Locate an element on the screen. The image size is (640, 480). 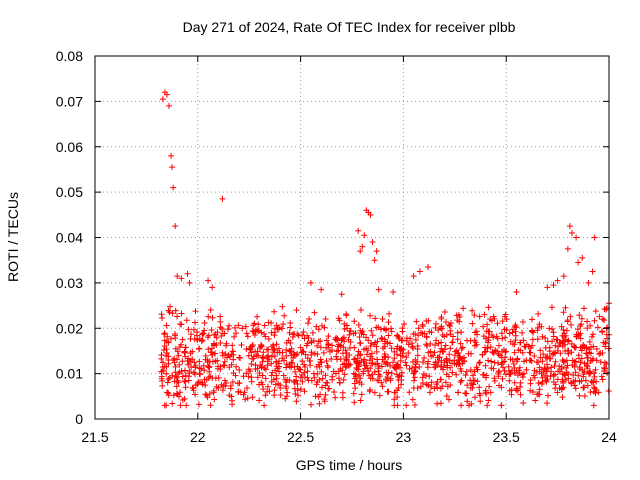
y-tick-label: 0.07 is located at coordinates (69, 101).